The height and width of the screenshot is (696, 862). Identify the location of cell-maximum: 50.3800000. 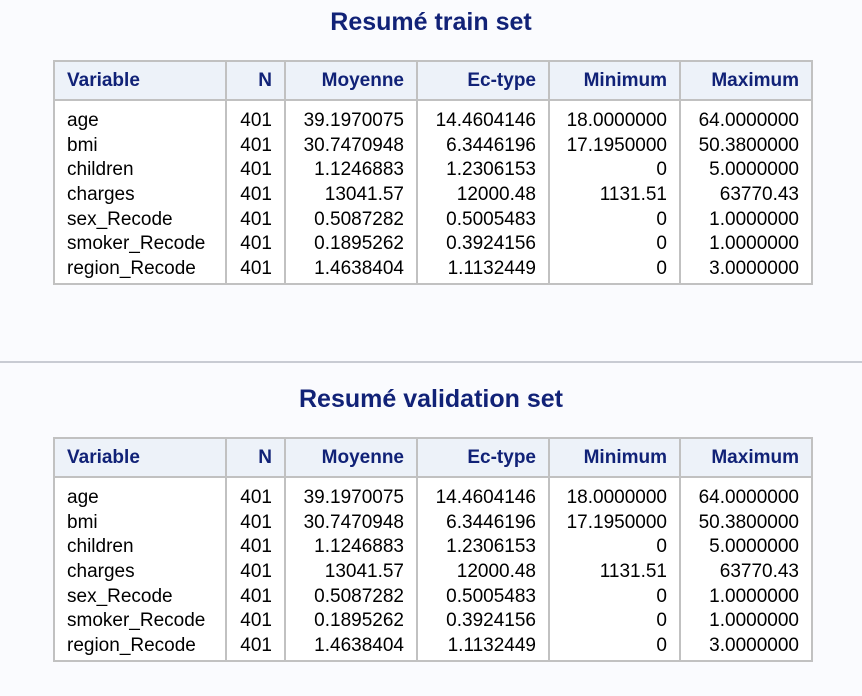
(746, 146).